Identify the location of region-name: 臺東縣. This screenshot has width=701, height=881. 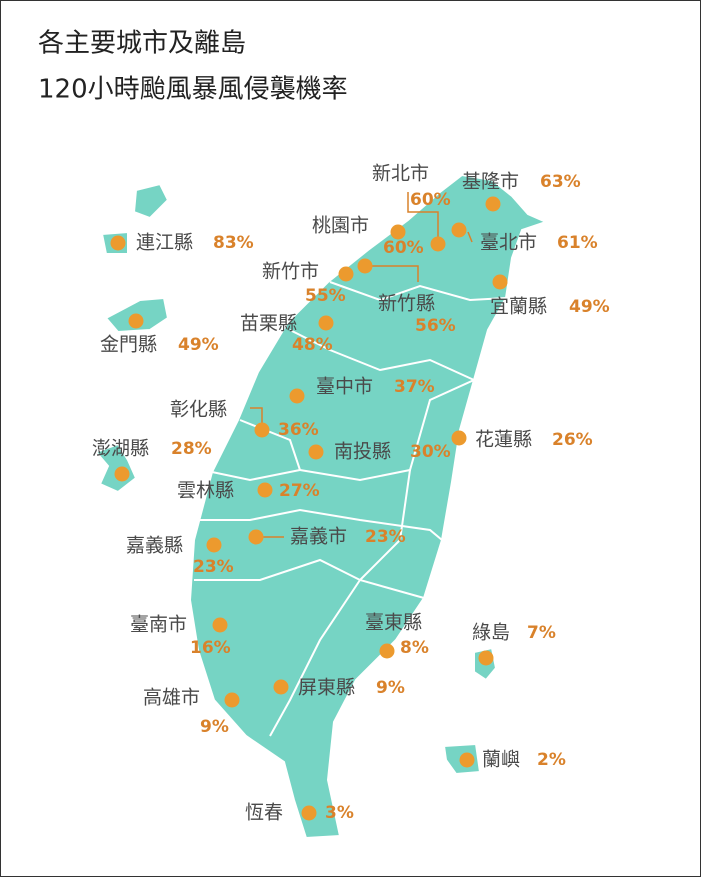
(393, 623).